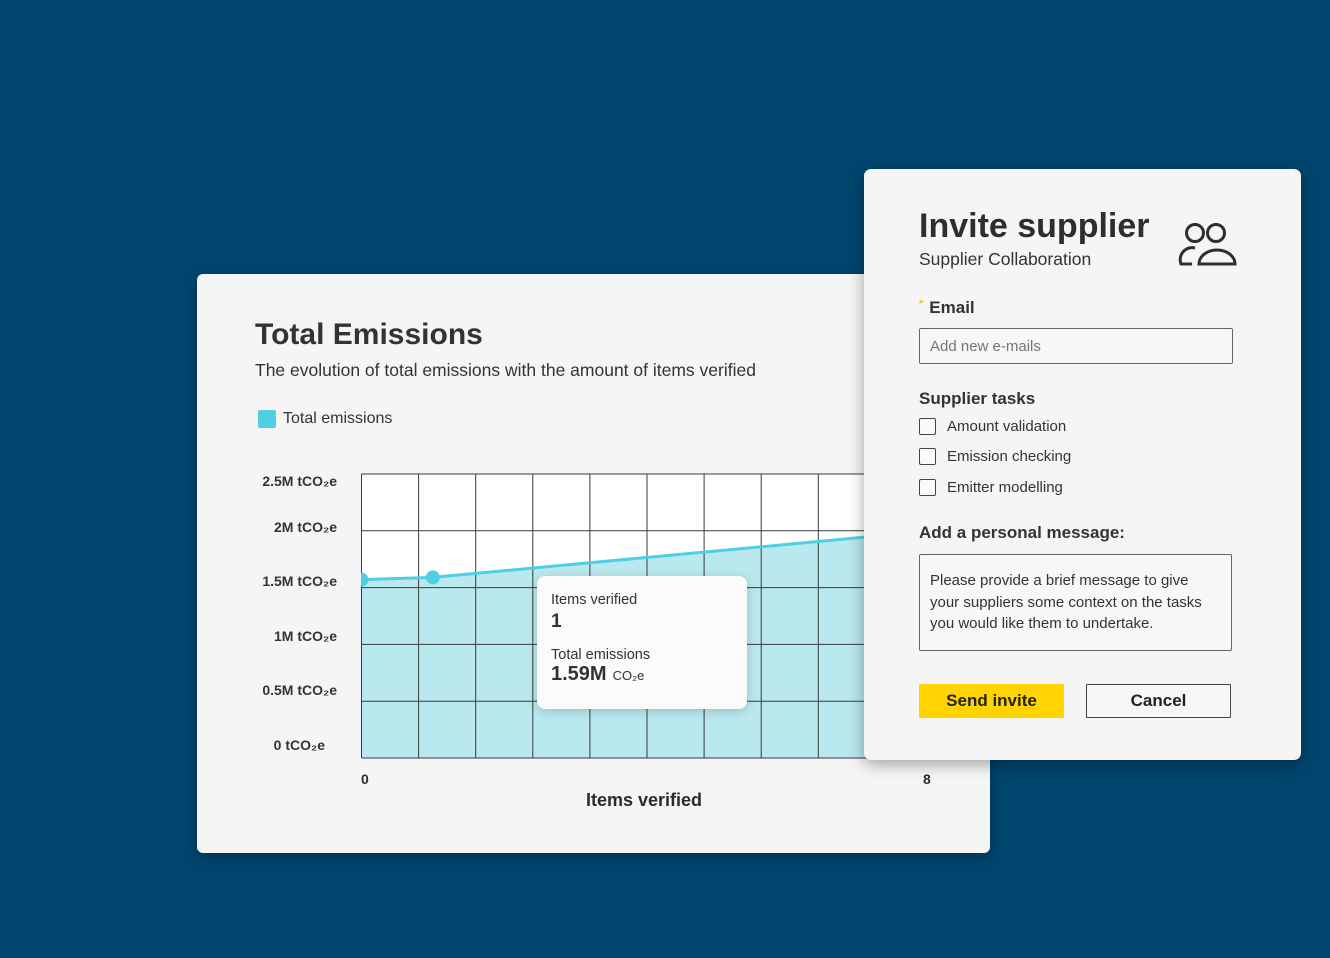 The image size is (1330, 958). What do you see at coordinates (1005, 259) in the screenshot?
I see `modal-subtitle: Supplier Collaboration` at bounding box center [1005, 259].